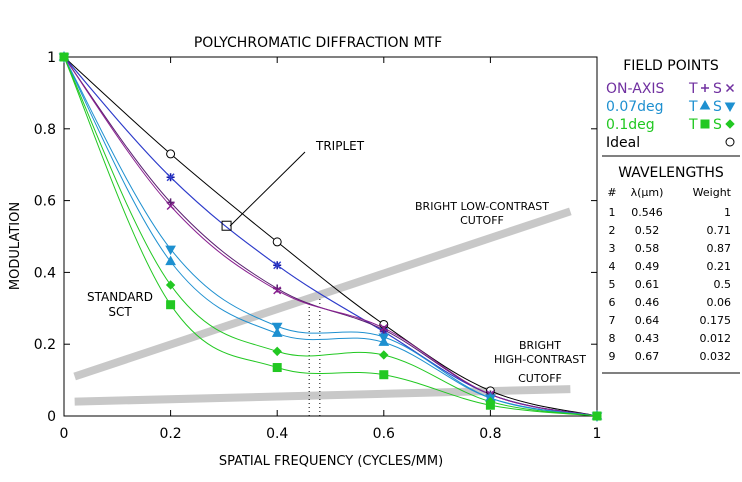 This screenshot has height=482, width=742. Describe the element at coordinates (647, 302) in the screenshot. I see `wl-cell: 0.46` at that location.